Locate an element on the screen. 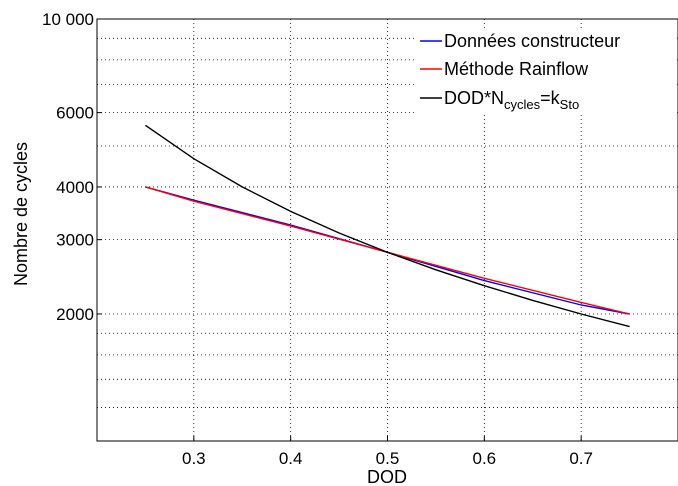 This screenshot has width=678, height=486. x-tick-label: 0.6 is located at coordinates (485, 458).